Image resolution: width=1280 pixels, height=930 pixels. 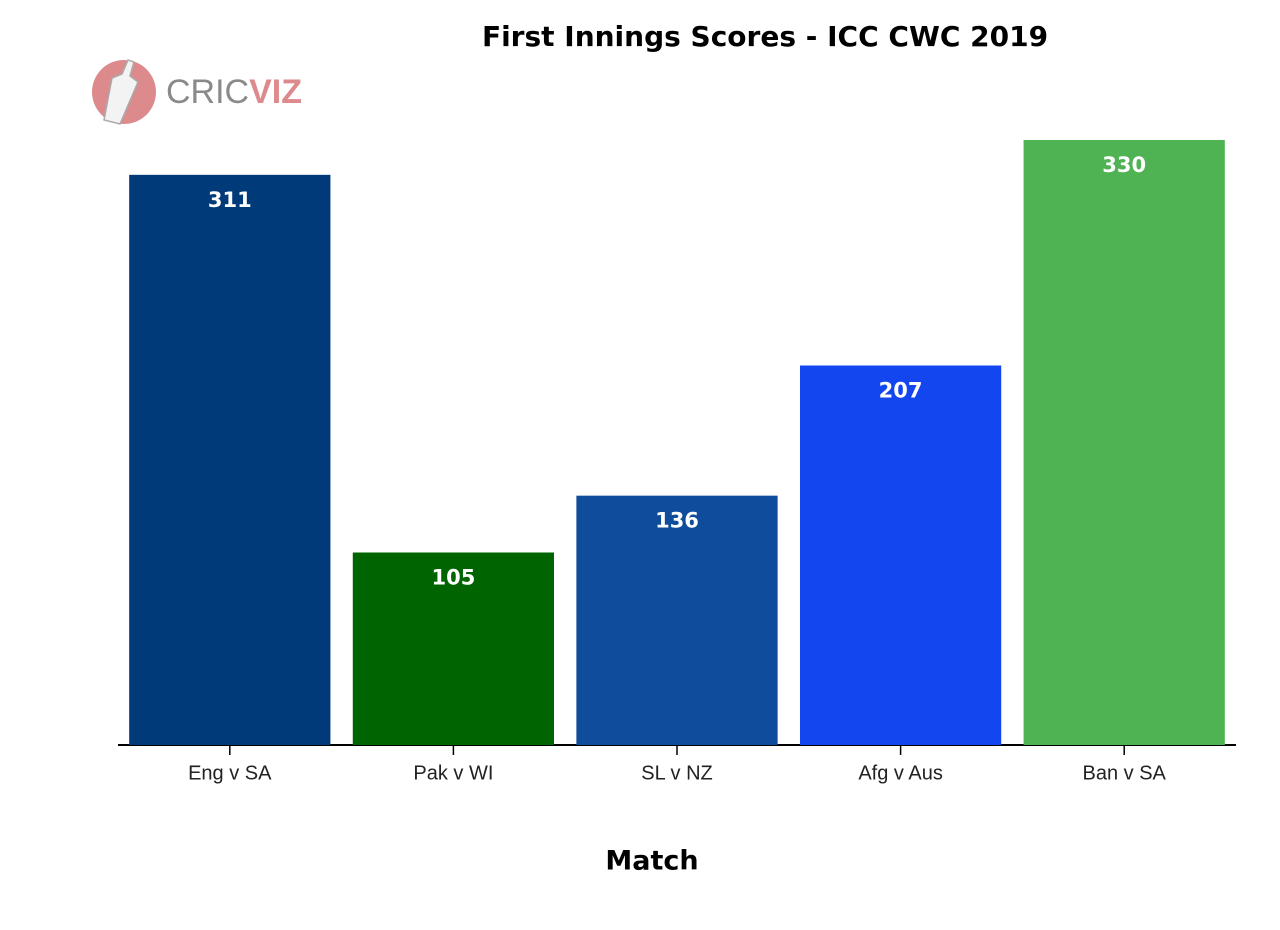 What do you see at coordinates (651, 861) in the screenshot?
I see `x-axis-label: Match` at bounding box center [651, 861].